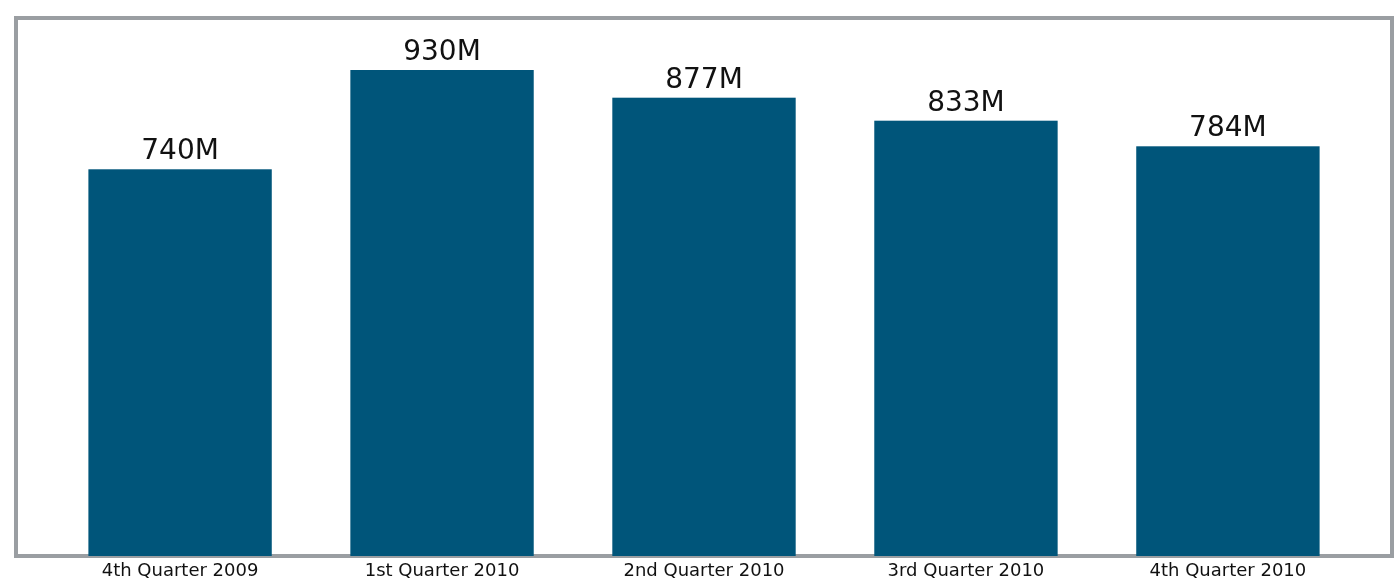 Image resolution: width=1398 pixels, height=580 pixels. What do you see at coordinates (966, 569) in the screenshot?
I see `x-tick-label: 3rd Quarter 2010` at bounding box center [966, 569].